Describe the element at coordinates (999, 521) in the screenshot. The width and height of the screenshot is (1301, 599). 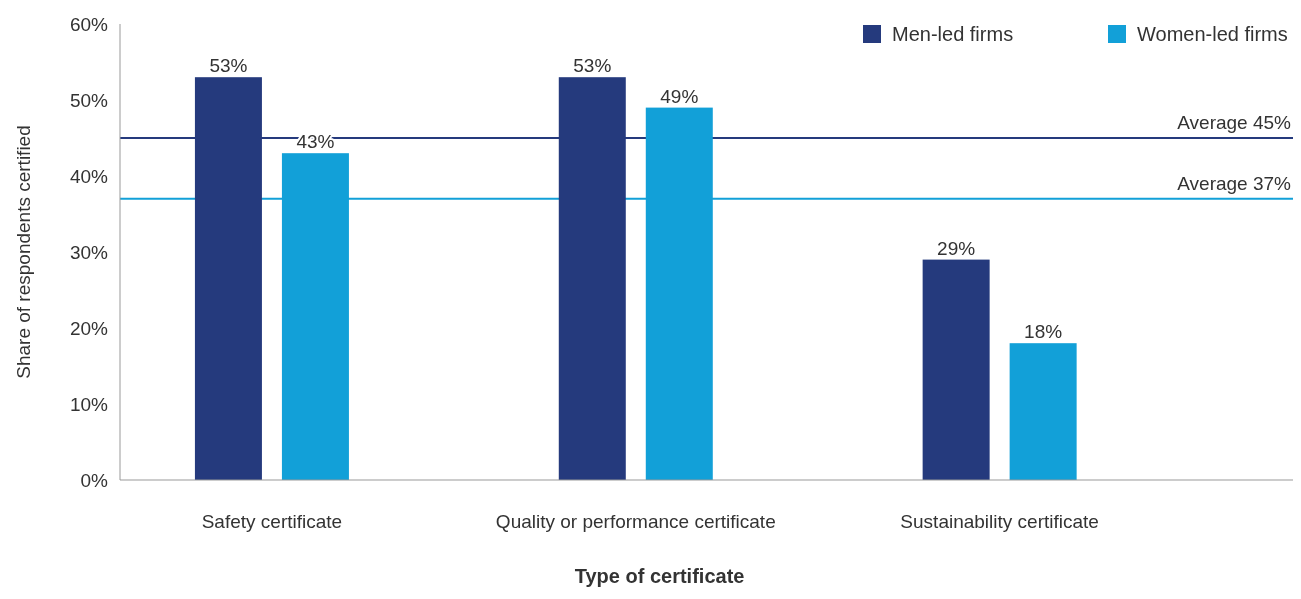
I see `x-tick-label: Sustainability certificate` at that location.